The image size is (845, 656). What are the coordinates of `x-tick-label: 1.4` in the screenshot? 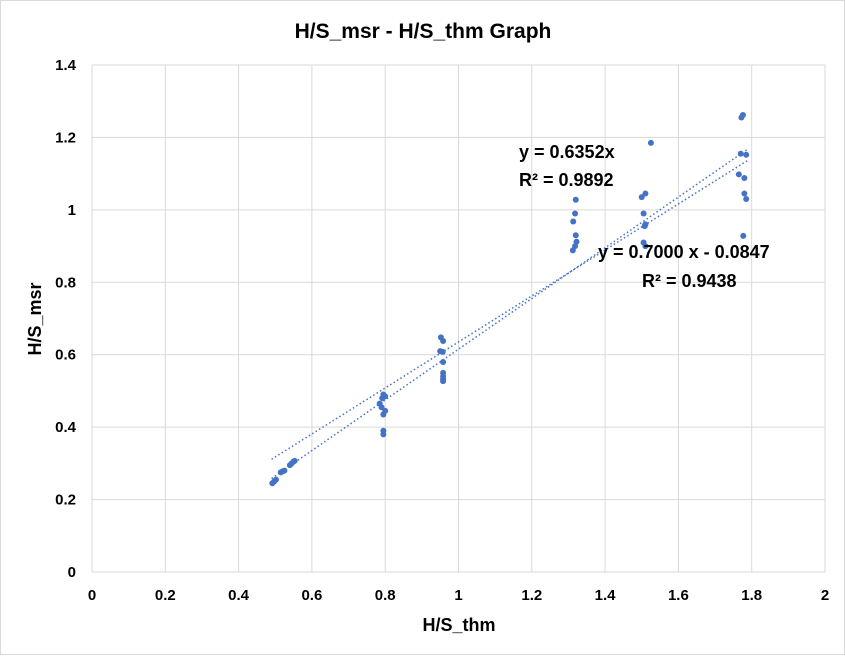 It's located at (606, 595).